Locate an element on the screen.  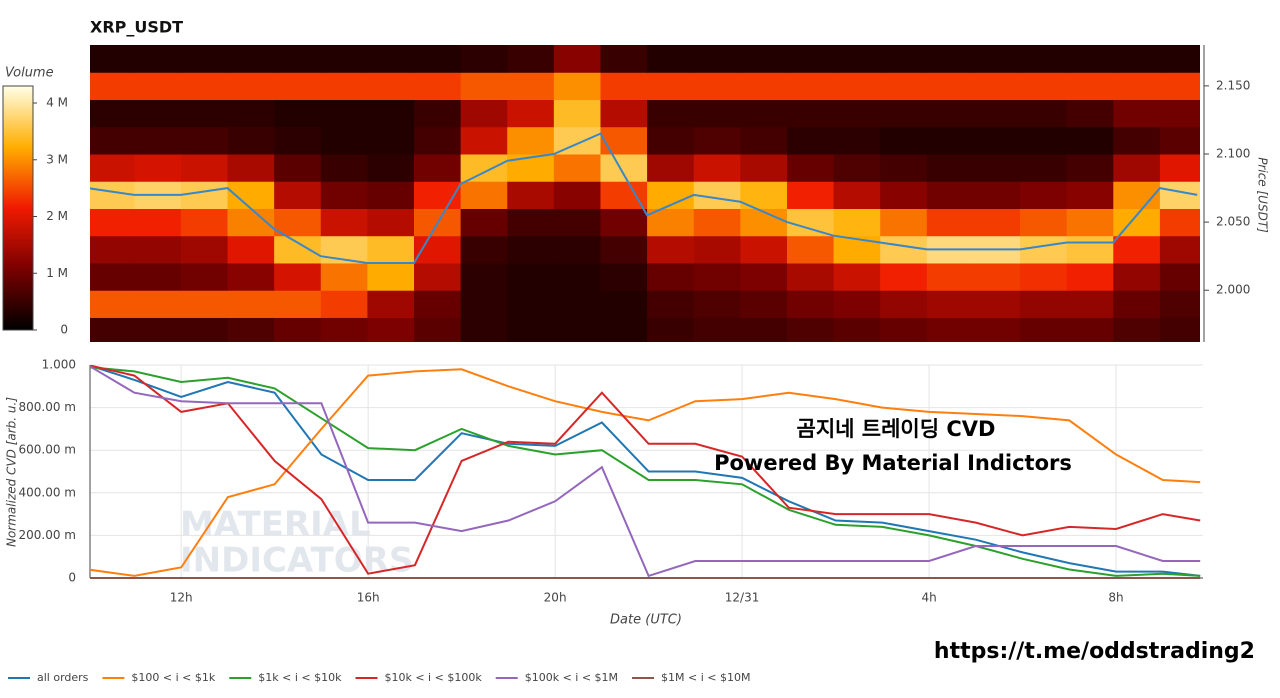
y-tick-label: 1.000 is located at coordinates (59, 365).